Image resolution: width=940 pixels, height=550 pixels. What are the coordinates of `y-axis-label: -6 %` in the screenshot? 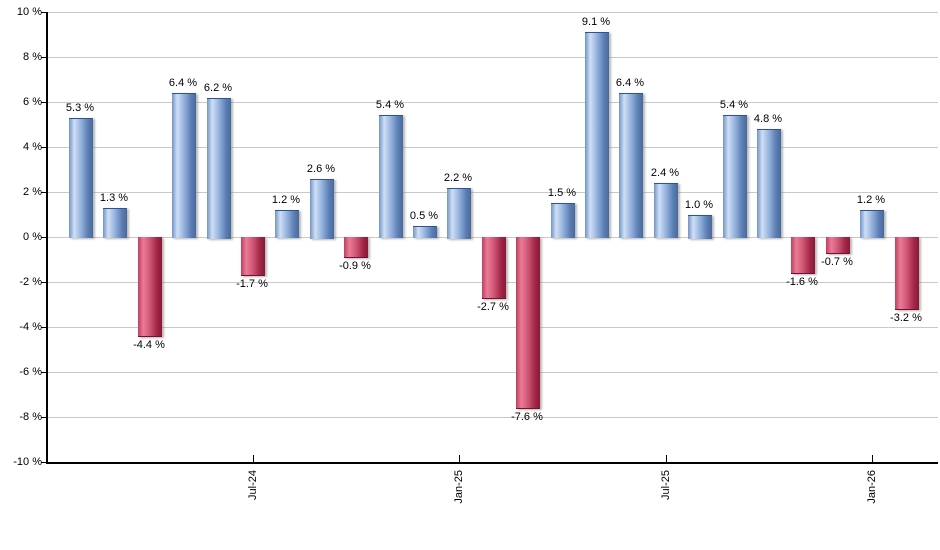 It's located at (30, 372).